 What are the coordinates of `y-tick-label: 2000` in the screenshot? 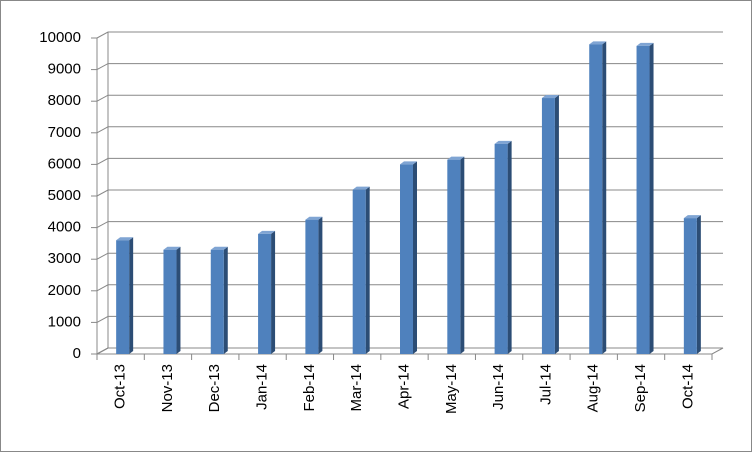 It's located at (64, 290).